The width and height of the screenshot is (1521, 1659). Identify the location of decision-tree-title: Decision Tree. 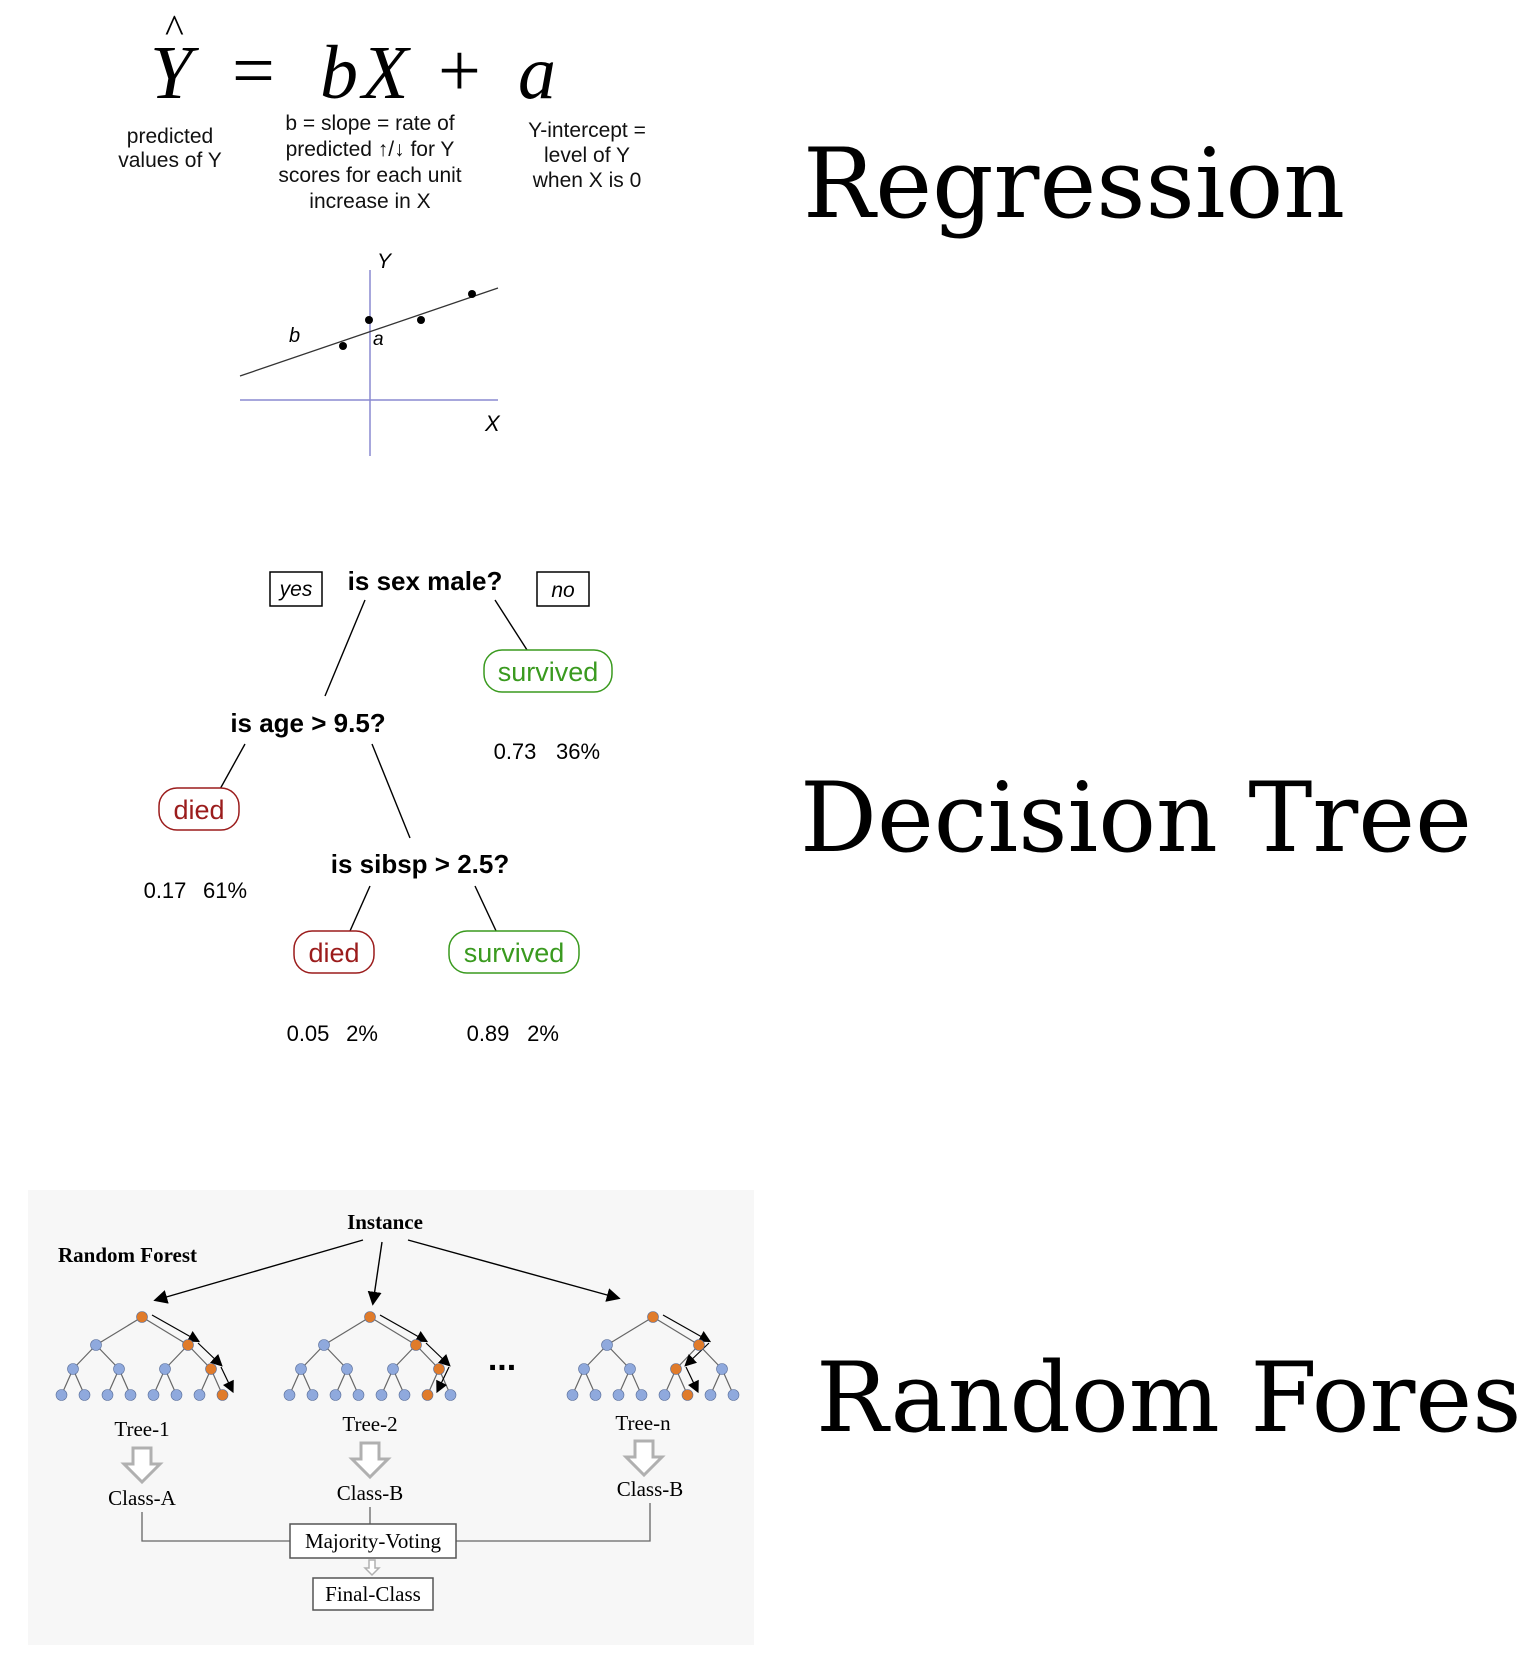
(1136, 818).